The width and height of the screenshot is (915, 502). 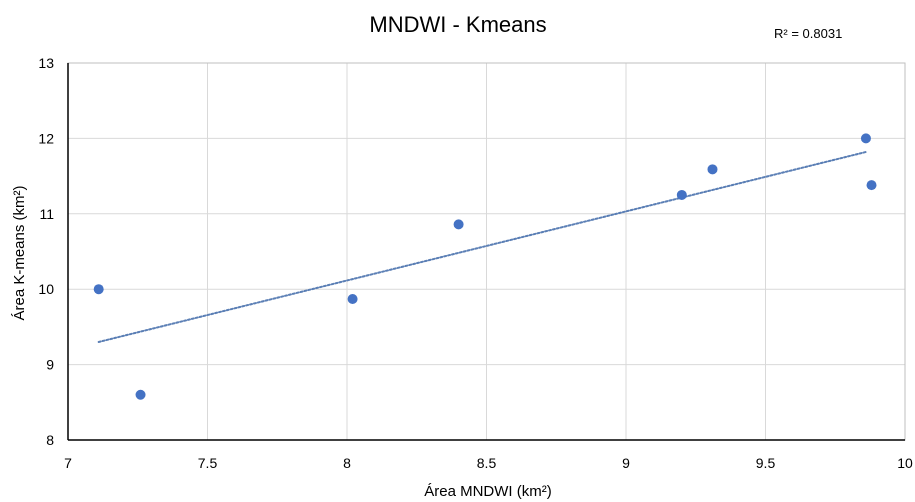 What do you see at coordinates (46, 289) in the screenshot?
I see `y-tick-label: 10` at bounding box center [46, 289].